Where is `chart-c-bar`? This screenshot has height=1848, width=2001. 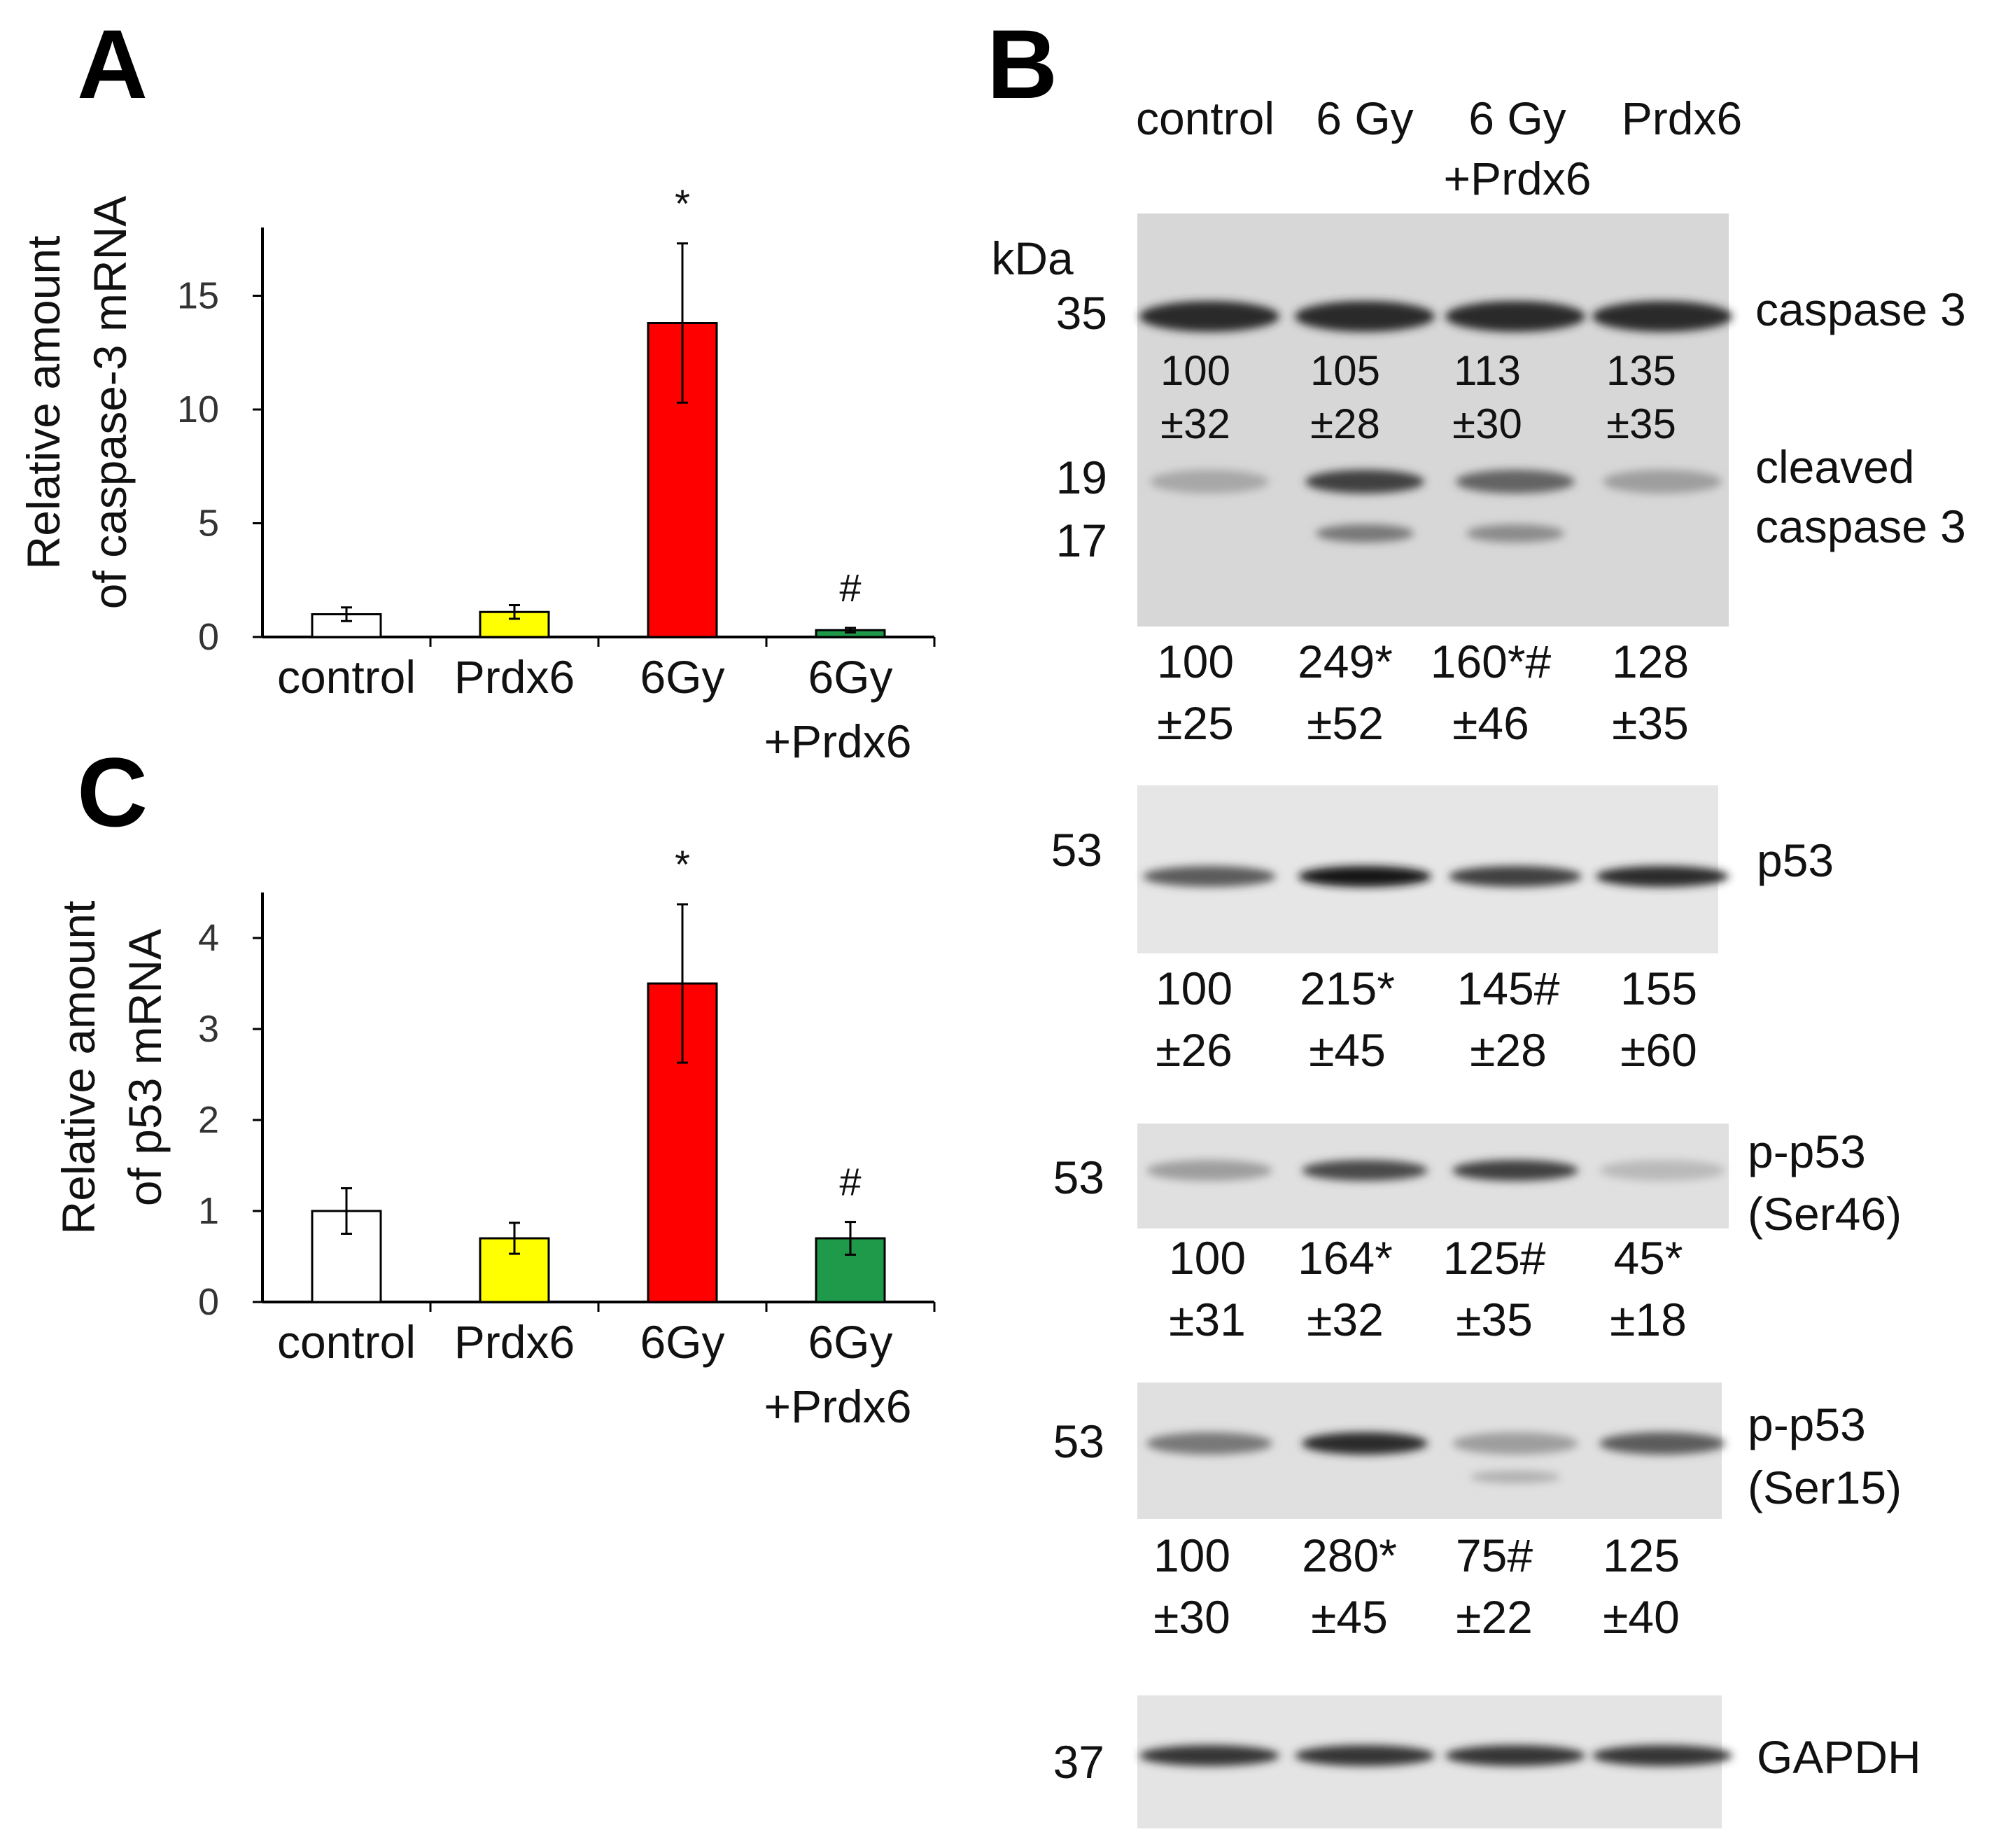
chart-c-bar is located at coordinates (514, 1270).